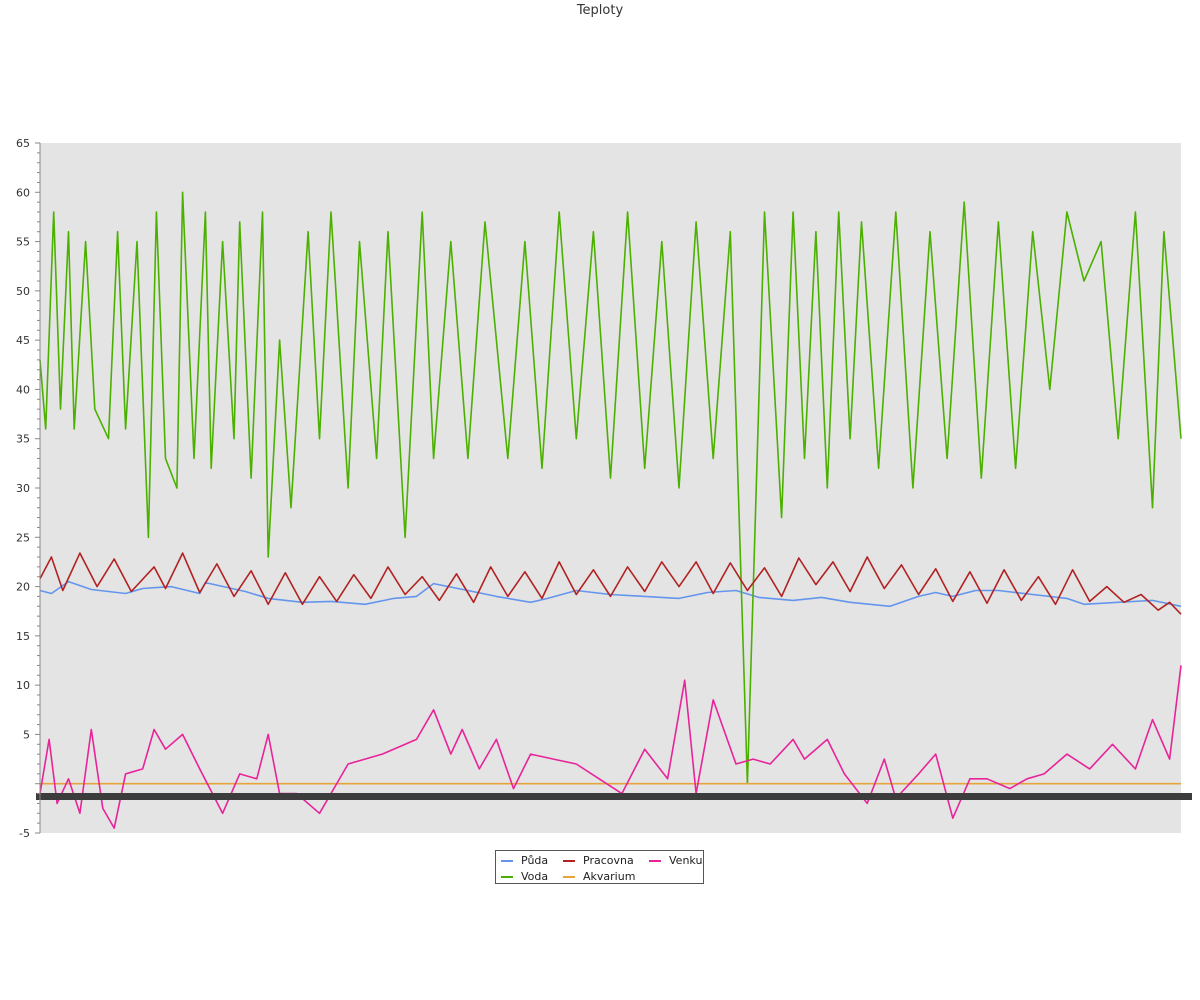  I want to click on legend-label: Pracovna, so click(608, 860).